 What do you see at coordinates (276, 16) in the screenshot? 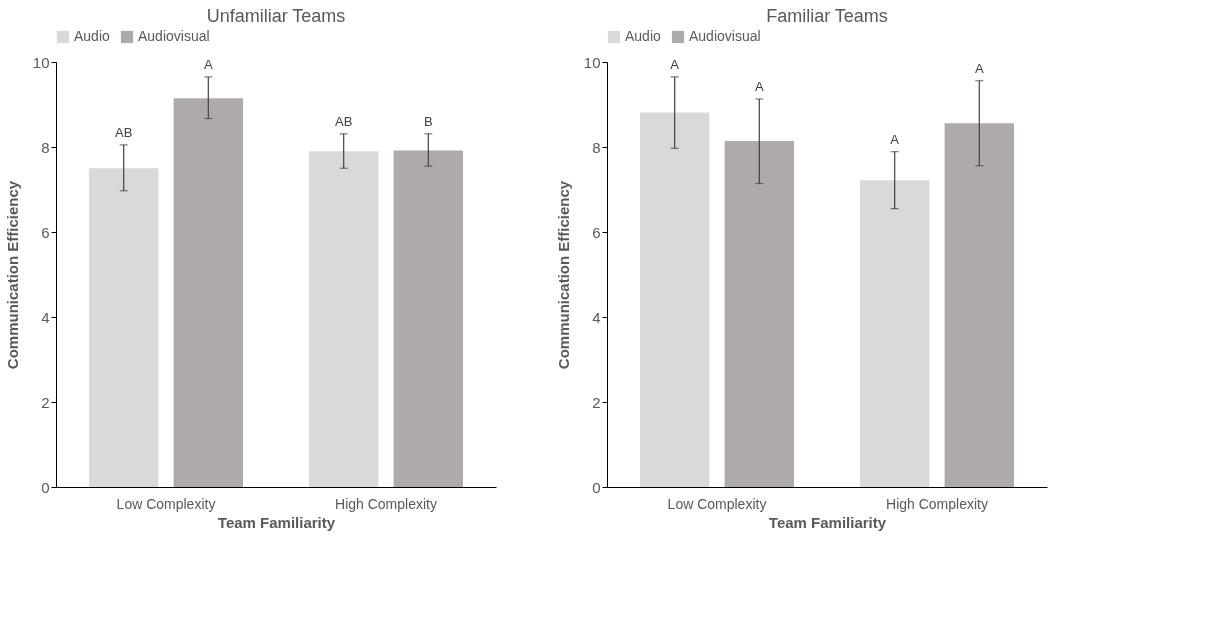
I see `chart-title: Unfamiliar Teams` at bounding box center [276, 16].